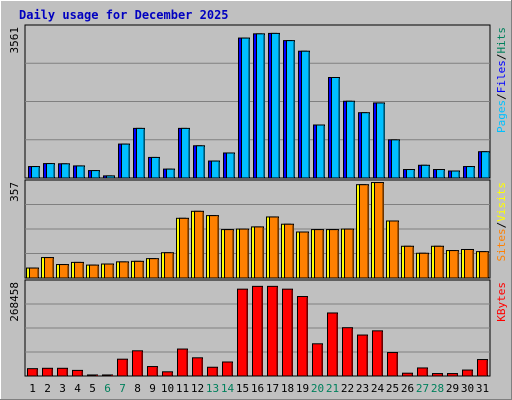  I want to click on x-tick-label: 7, so click(122, 388).